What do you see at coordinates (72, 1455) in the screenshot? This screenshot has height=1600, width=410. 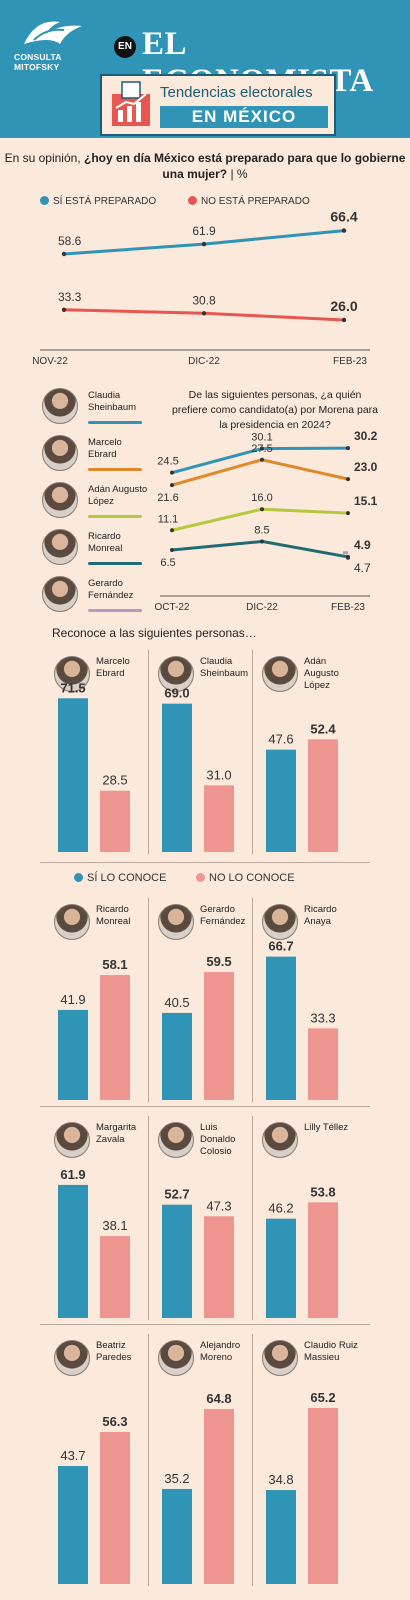 I see `bar-value-label: 43.7` at bounding box center [72, 1455].